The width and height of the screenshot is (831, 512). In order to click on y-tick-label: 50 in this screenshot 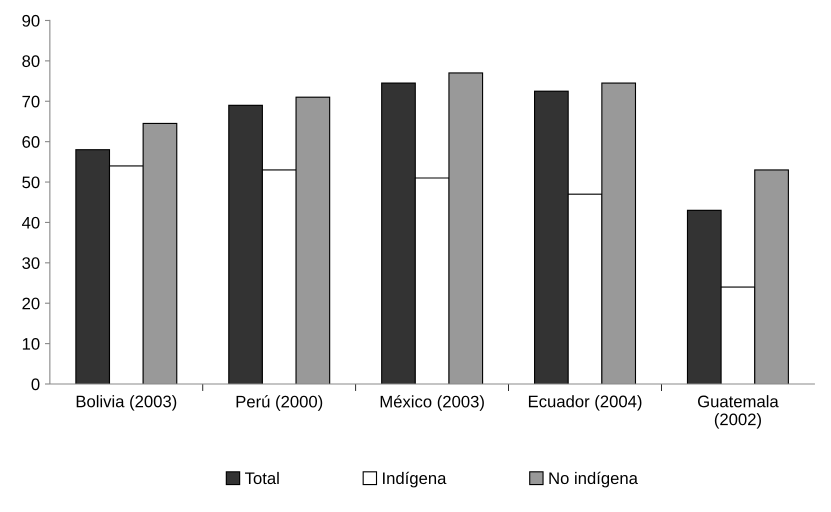, I will do `click(31, 182)`.